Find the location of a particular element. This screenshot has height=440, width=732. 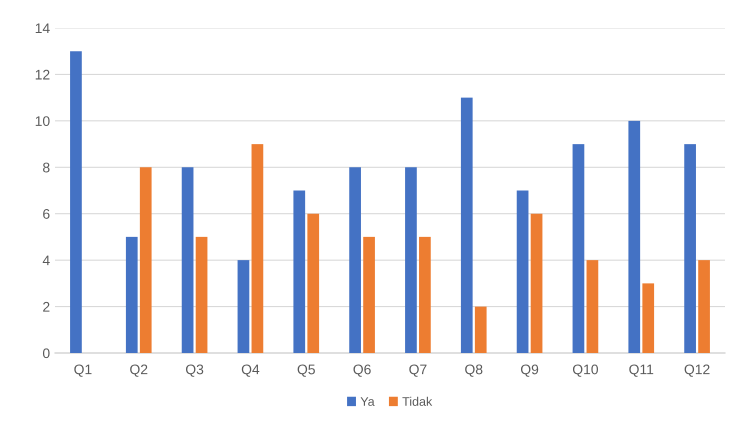

x-tick-label: Q10 is located at coordinates (585, 370).